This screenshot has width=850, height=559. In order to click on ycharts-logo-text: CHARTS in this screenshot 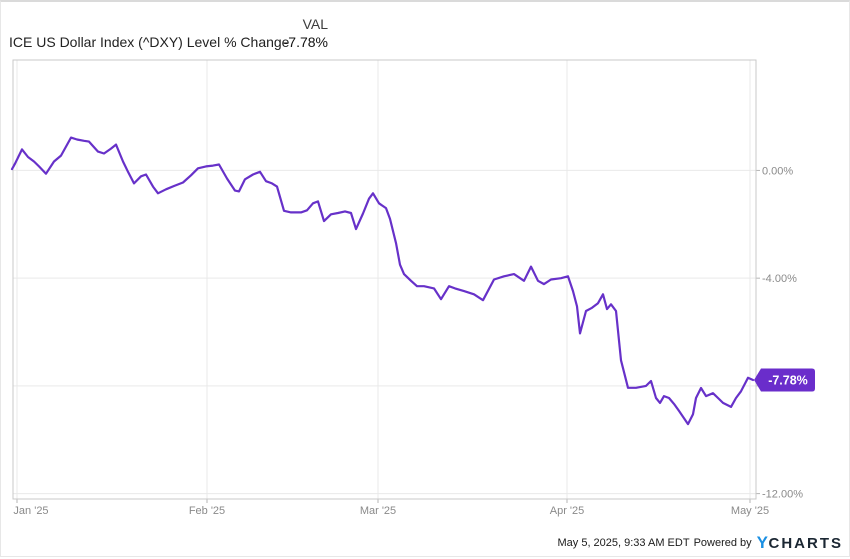, I will do `click(806, 543)`.